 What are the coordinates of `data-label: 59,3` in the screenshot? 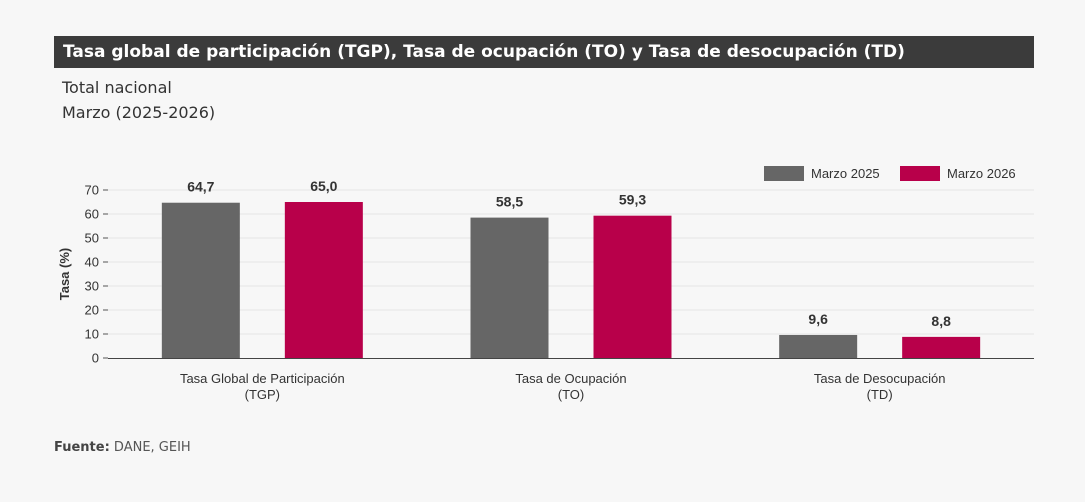 It's located at (632, 200).